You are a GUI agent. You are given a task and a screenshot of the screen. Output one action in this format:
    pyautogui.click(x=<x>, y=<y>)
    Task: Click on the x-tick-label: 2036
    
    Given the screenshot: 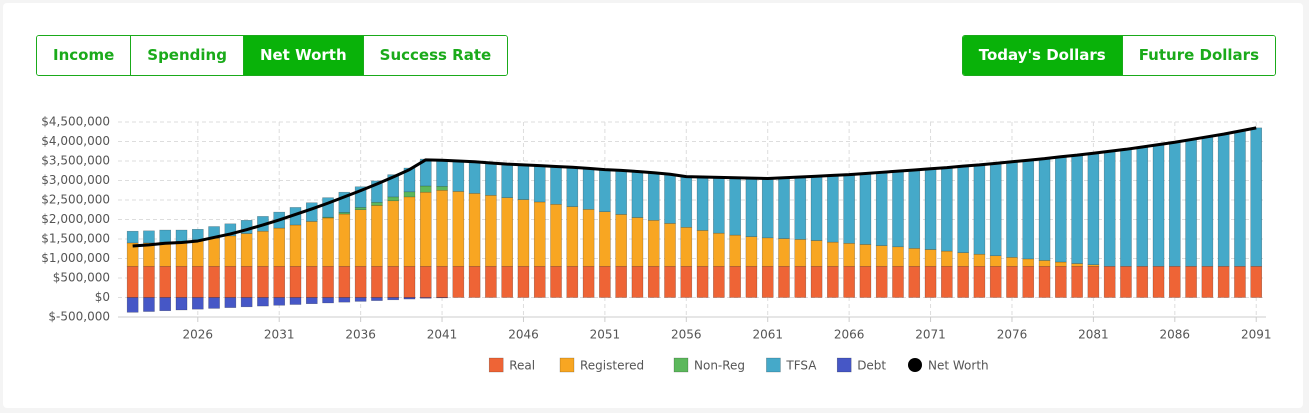 What is the action you would take?
    pyautogui.click(x=360, y=335)
    